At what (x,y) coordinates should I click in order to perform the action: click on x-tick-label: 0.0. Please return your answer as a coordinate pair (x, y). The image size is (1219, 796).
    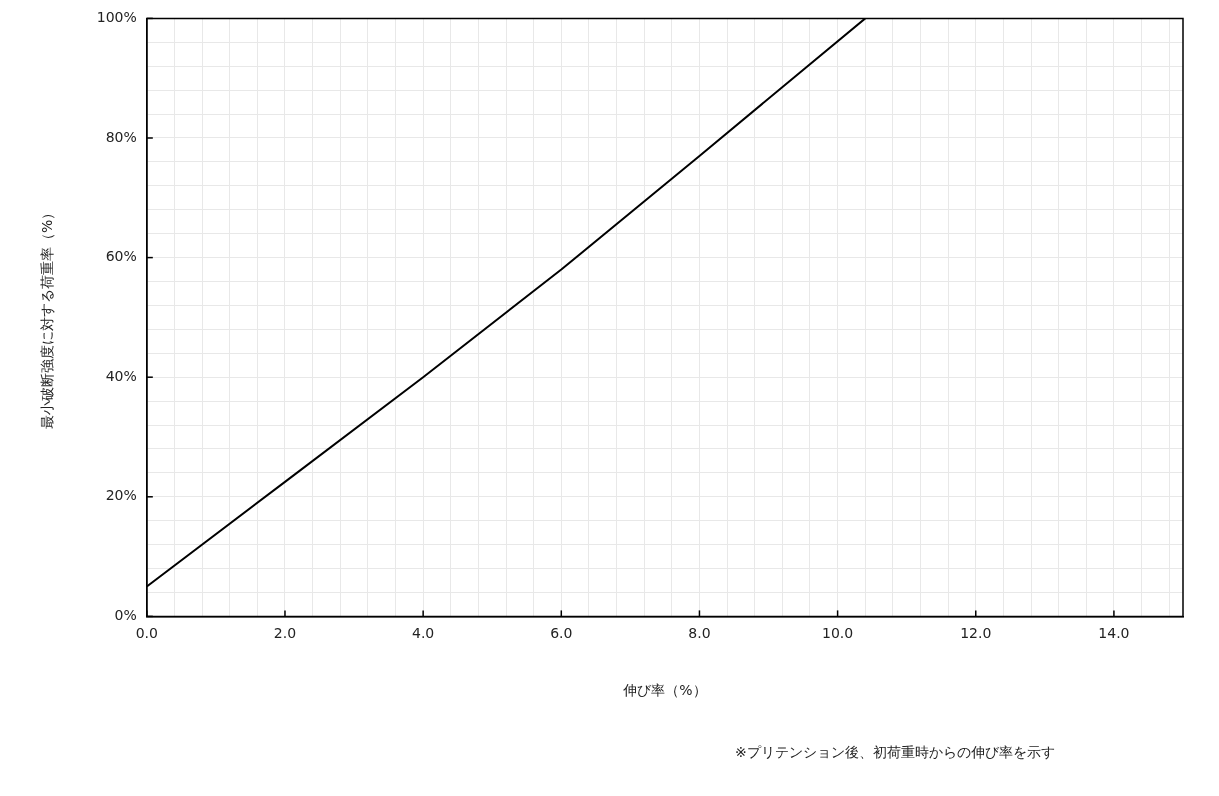
    Looking at the image, I should click on (146, 633).